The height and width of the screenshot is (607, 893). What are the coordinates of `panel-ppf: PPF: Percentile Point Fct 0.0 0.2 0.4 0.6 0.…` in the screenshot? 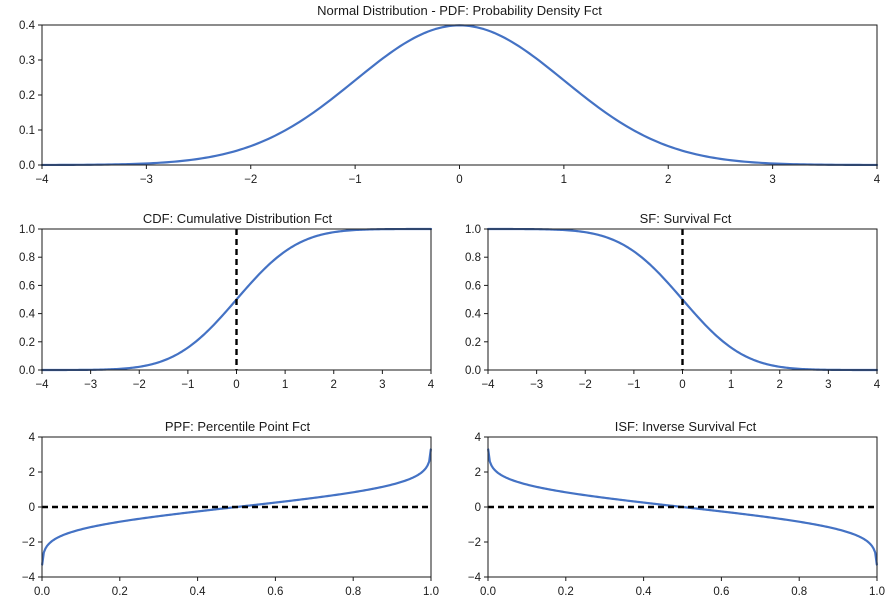 It's located at (230, 508).